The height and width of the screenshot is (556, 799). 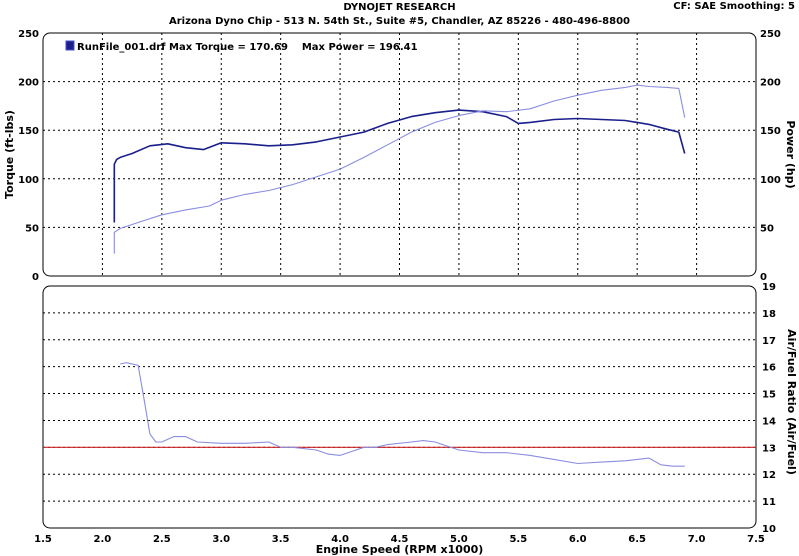 What do you see at coordinates (162, 539) in the screenshot?
I see `x-tick-label: 2.5` at bounding box center [162, 539].